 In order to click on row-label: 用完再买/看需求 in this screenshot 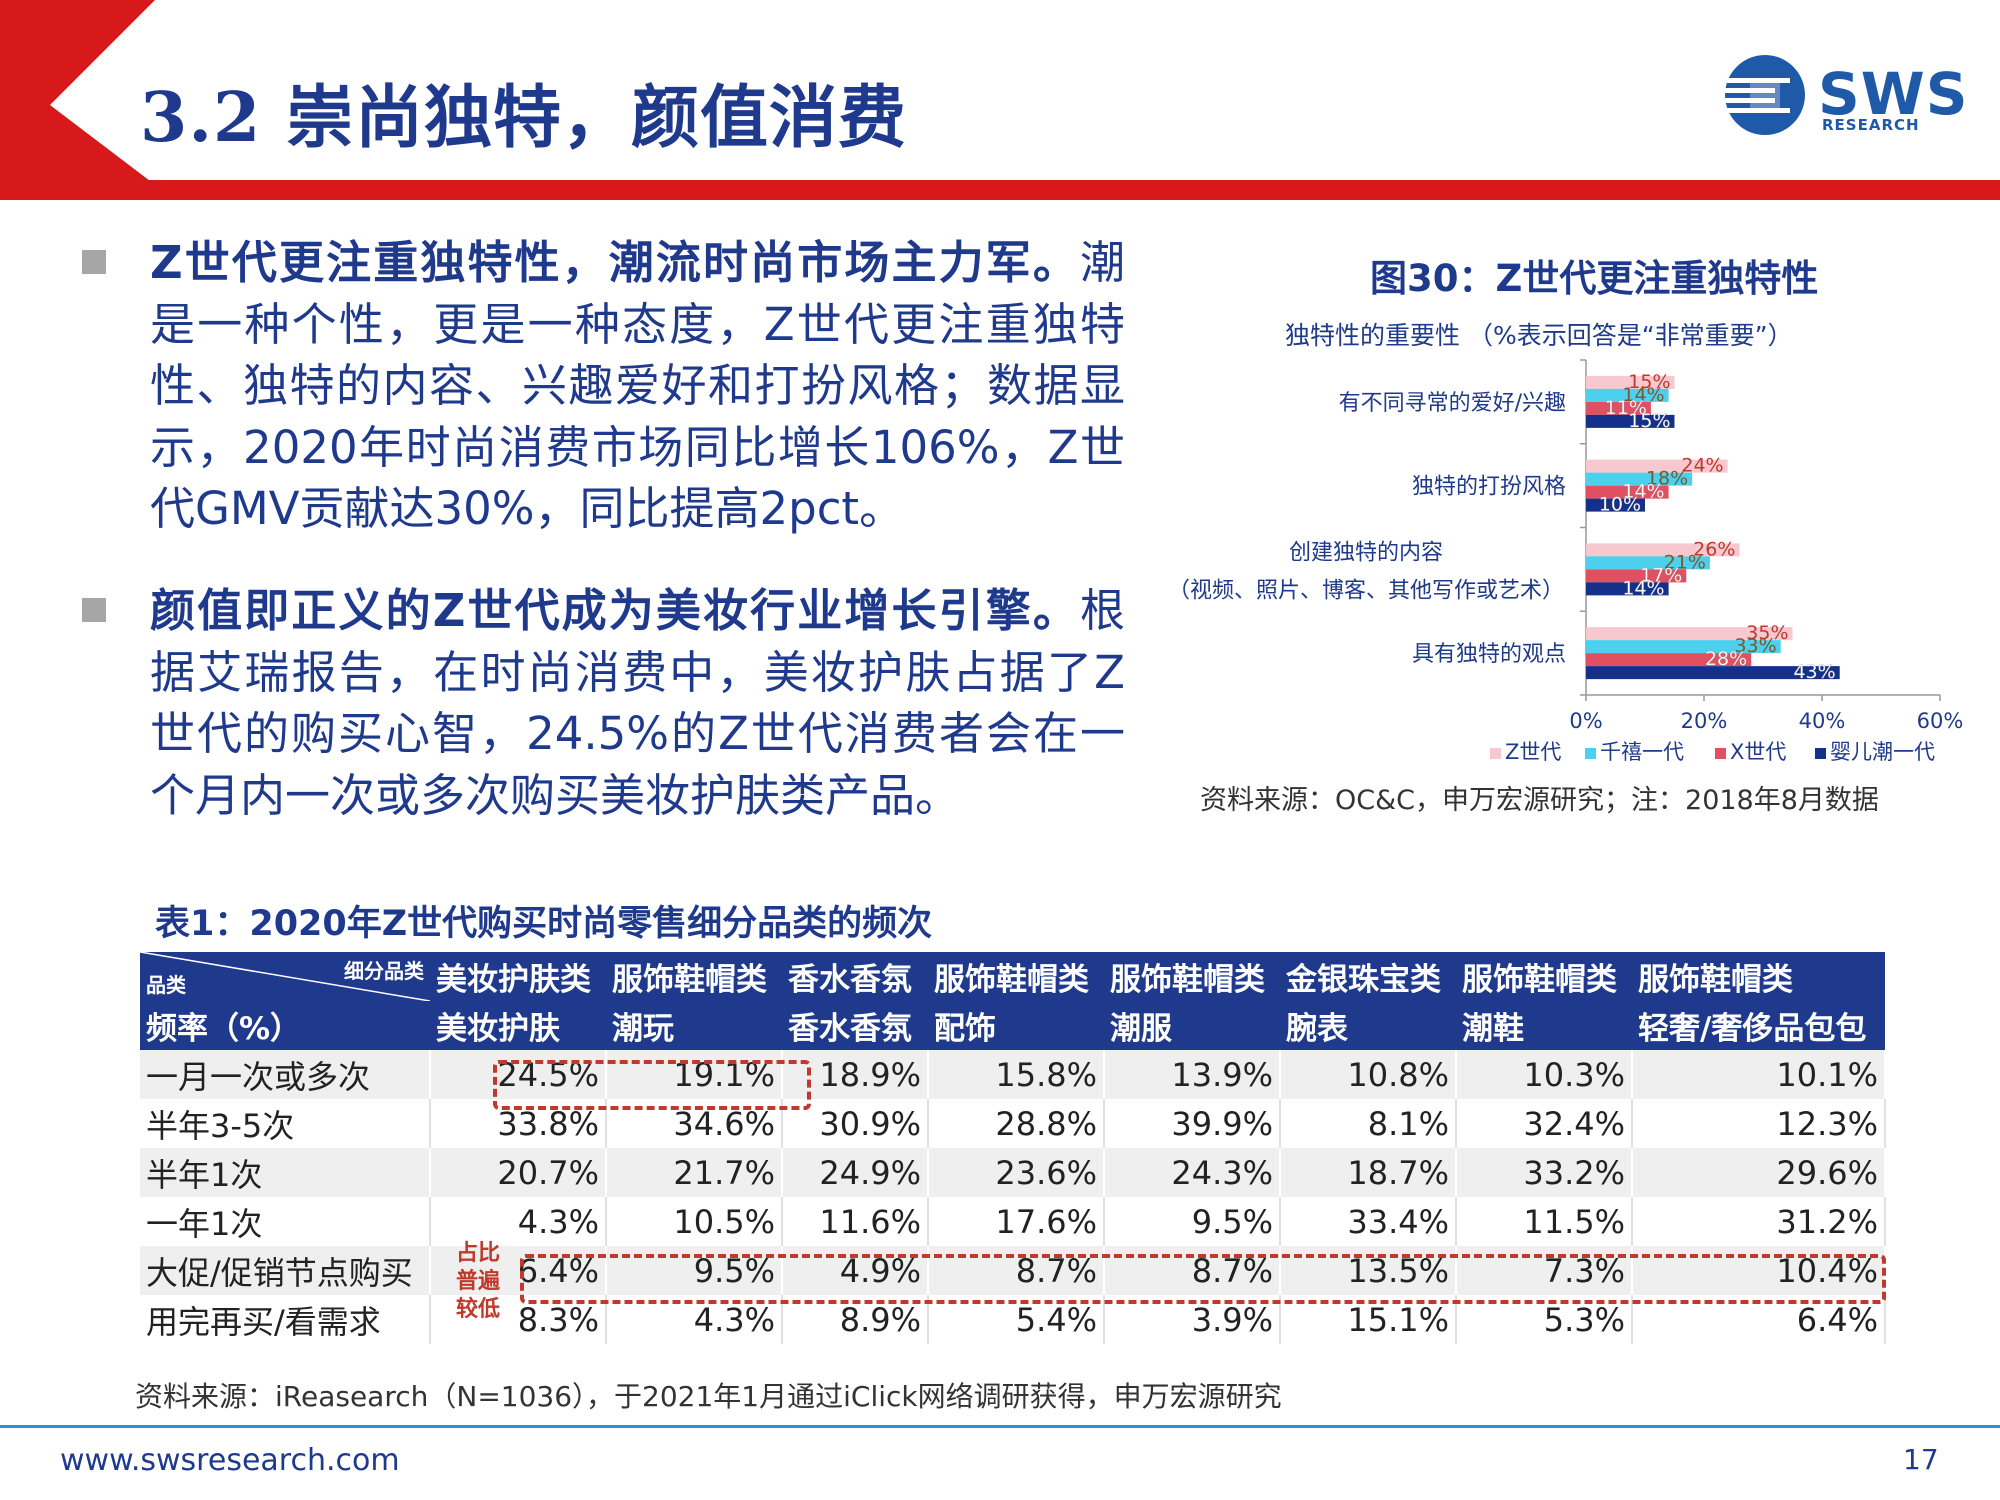, I will do `click(285, 1319)`.